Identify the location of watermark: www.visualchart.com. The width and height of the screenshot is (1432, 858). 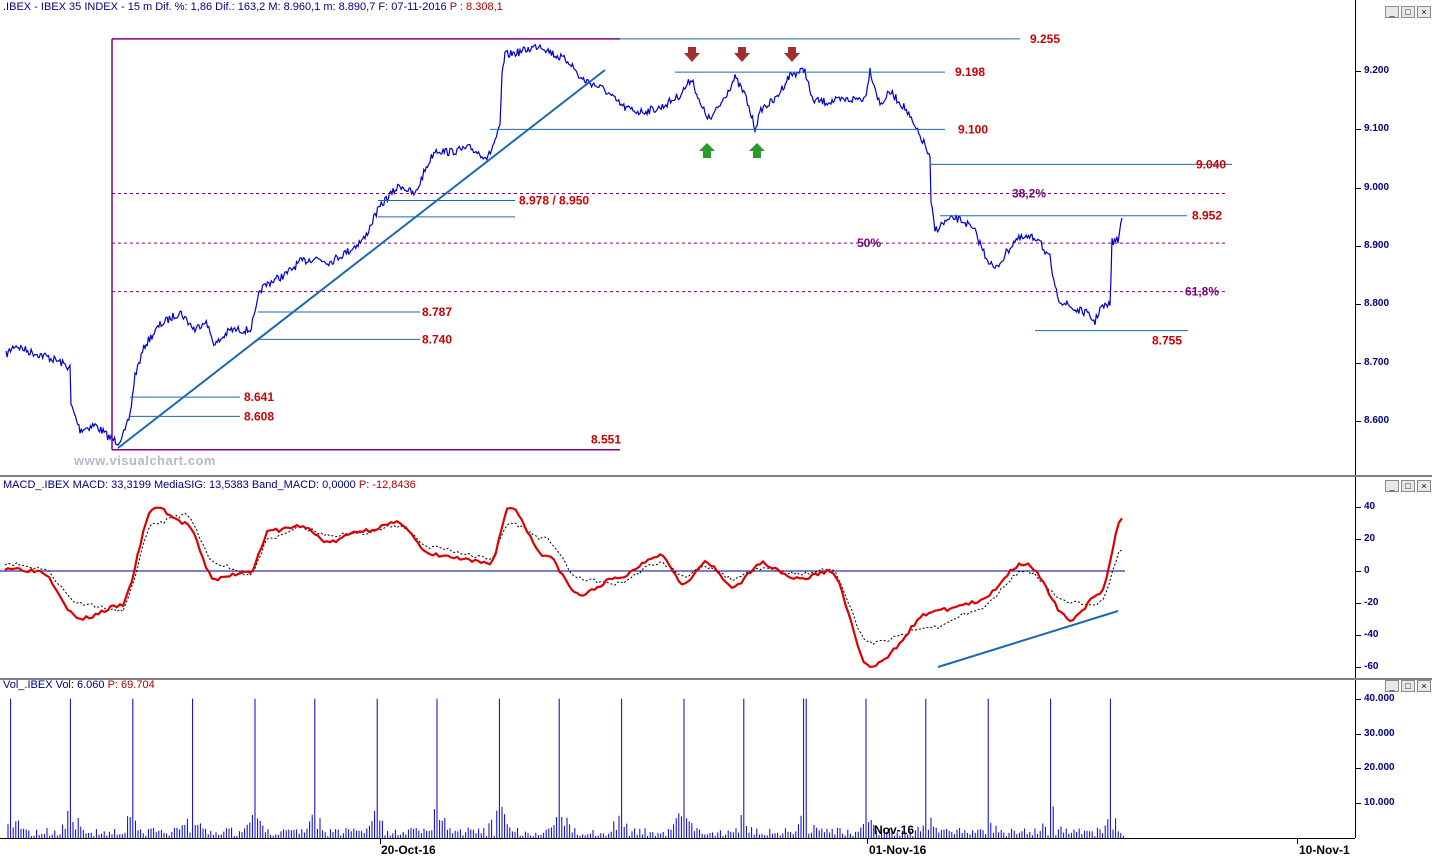
(145, 460).